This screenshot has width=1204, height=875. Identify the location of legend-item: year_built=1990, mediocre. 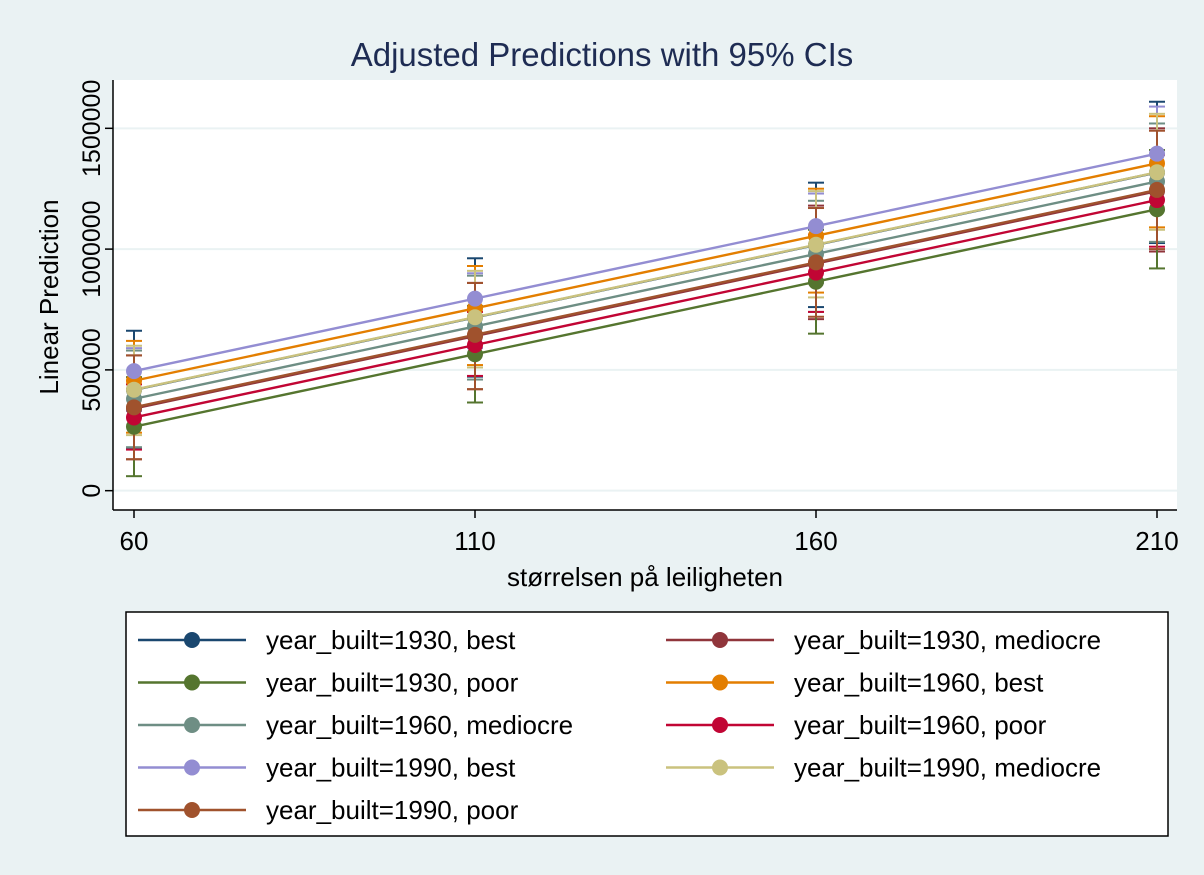
(883, 768).